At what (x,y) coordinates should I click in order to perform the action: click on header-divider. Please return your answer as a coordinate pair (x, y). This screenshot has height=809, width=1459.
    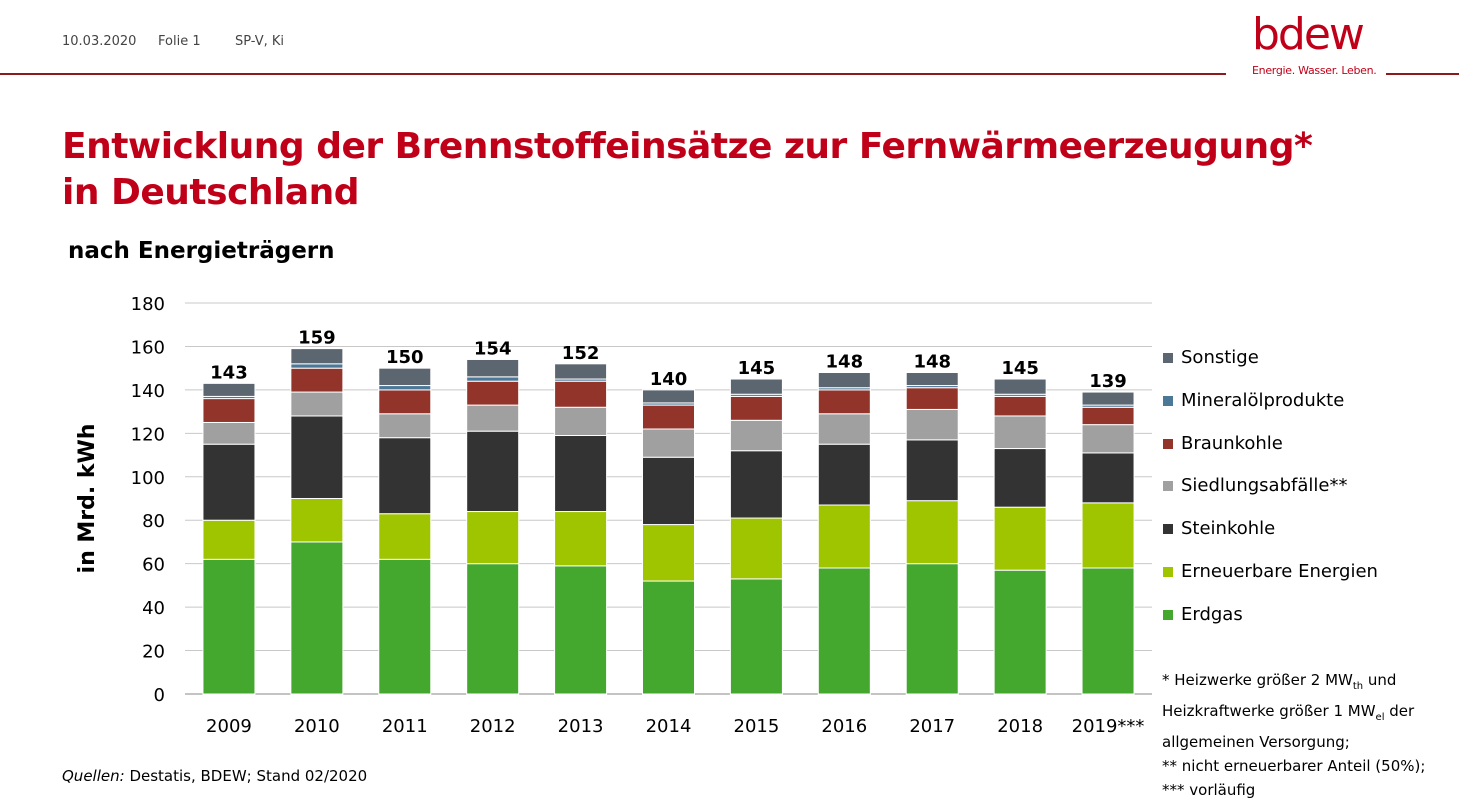
    Looking at the image, I should click on (613, 74).